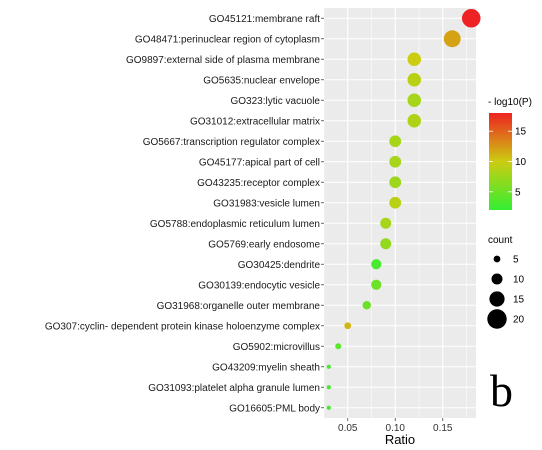 The image size is (542, 450). What do you see at coordinates (348, 428) in the screenshot?
I see `x-tick-label: 0.05` at bounding box center [348, 428].